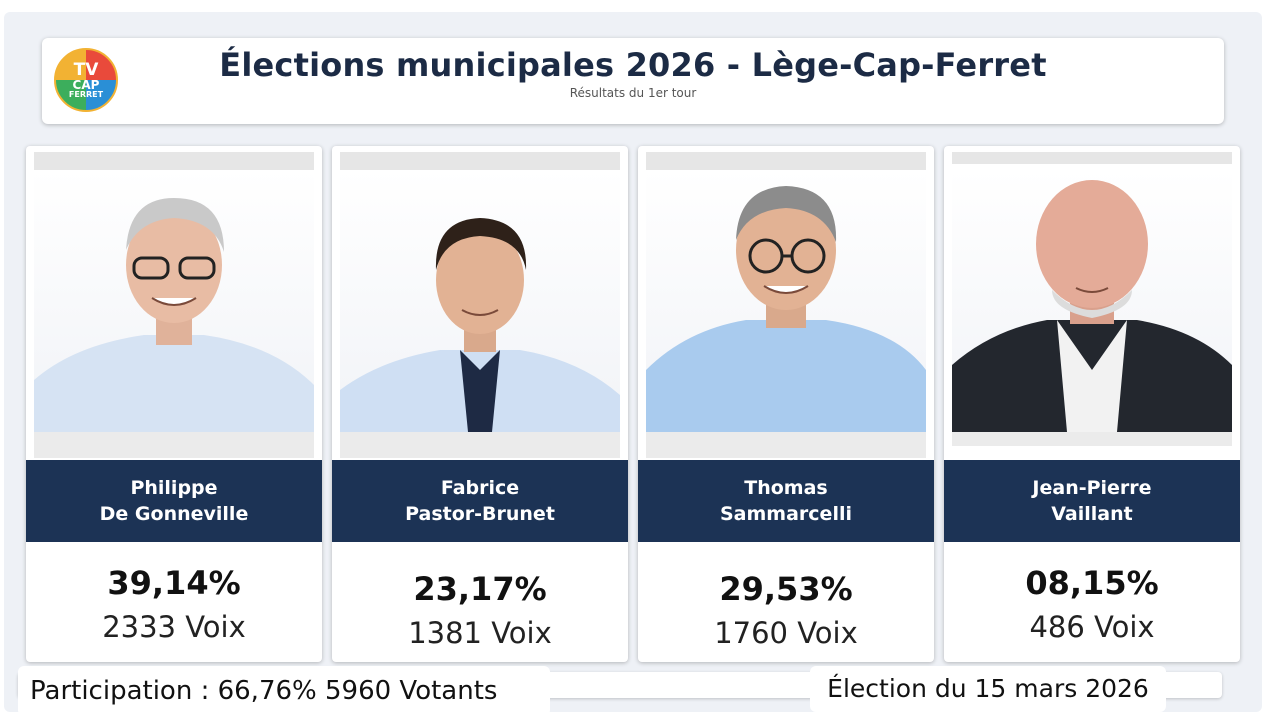 This screenshot has height=720, width=1280. Describe the element at coordinates (174, 501) in the screenshot. I see `candidate-name: Philippe De Gonneville` at that location.